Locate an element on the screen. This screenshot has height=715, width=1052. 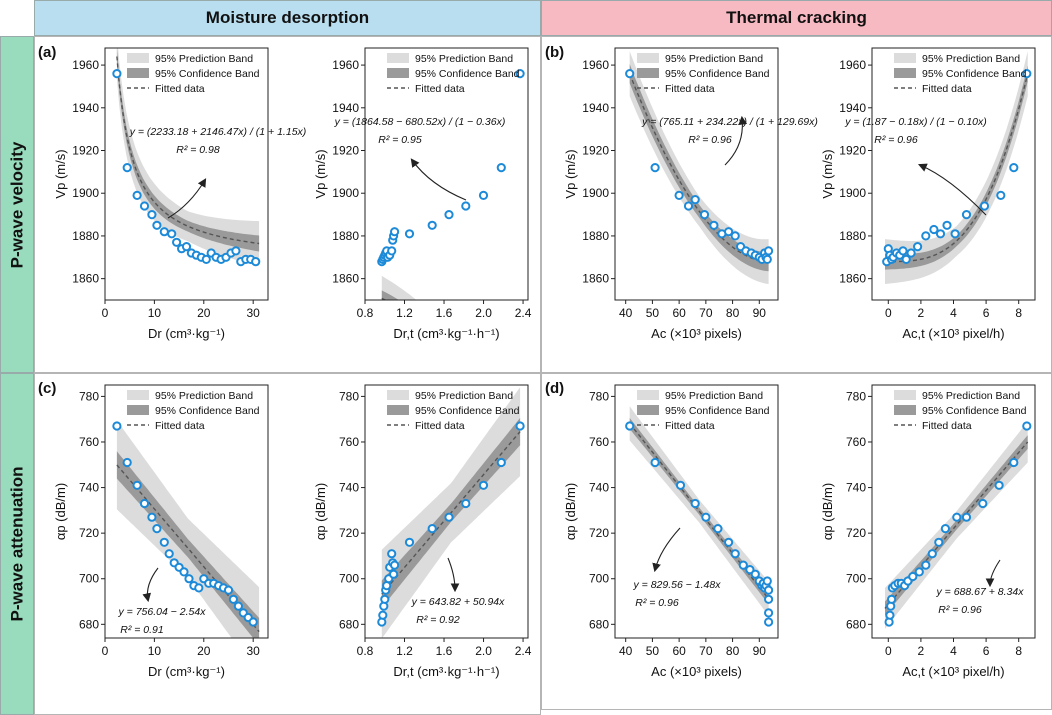
y-tick-label-c2: 780 is located at coordinates (349, 396).